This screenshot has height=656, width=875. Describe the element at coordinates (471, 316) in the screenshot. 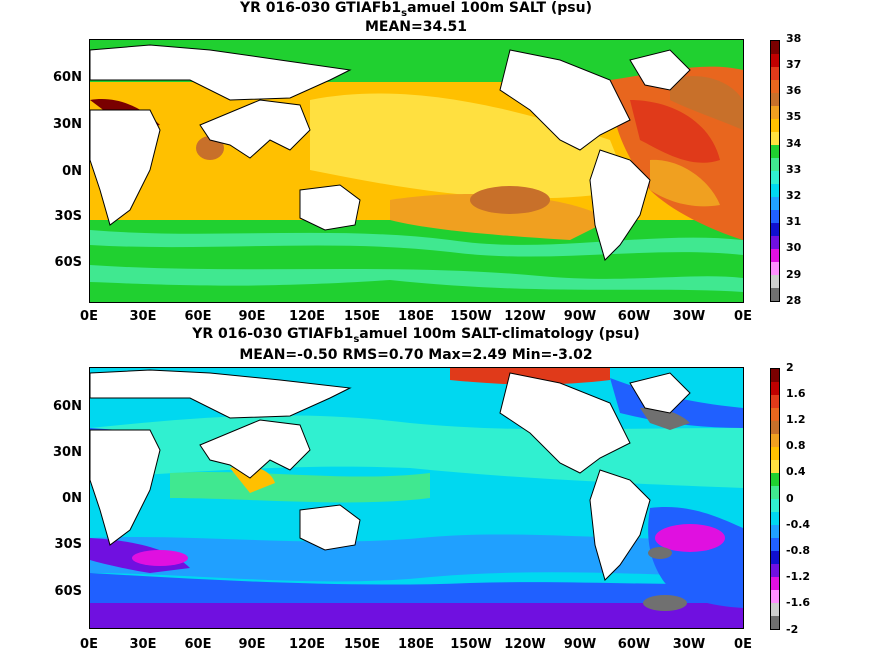

I see `panel1-xlabel: 150W` at that location.